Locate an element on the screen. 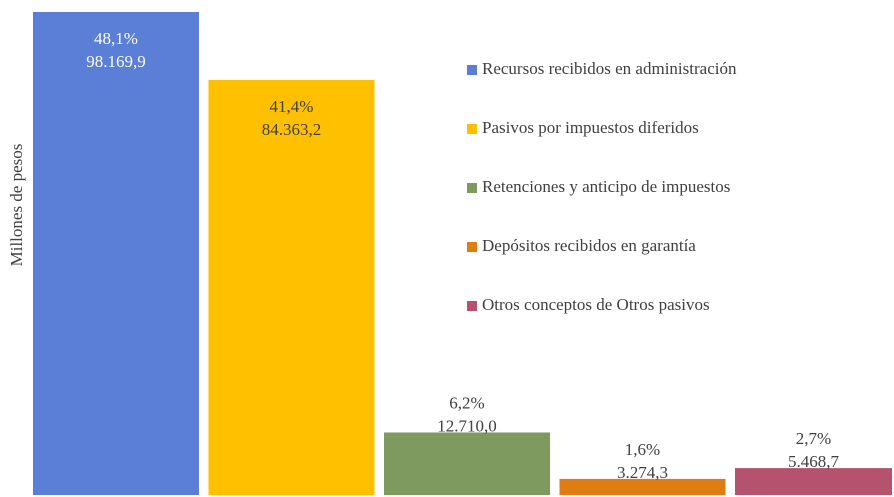 This screenshot has width=894, height=497. value-label: 98.169,9 is located at coordinates (116, 61).